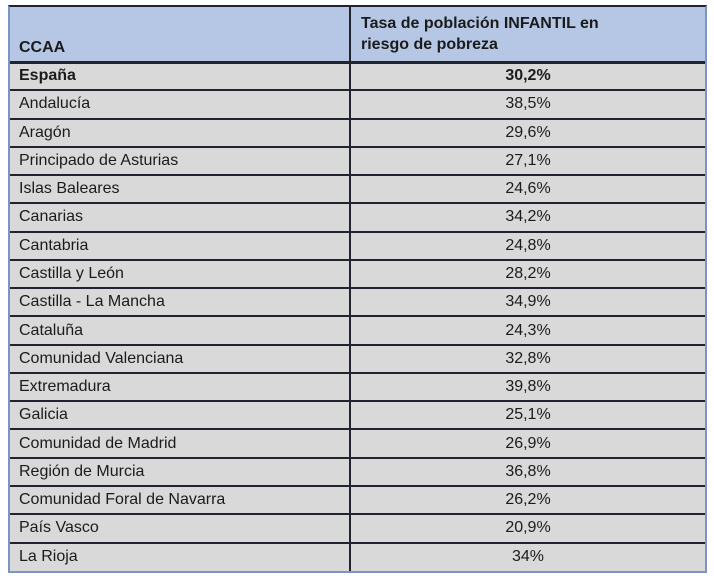 Image resolution: width=714 pixels, height=578 pixels. Describe the element at coordinates (527, 133) in the screenshot. I see `value-cell: 29,6%` at that location.